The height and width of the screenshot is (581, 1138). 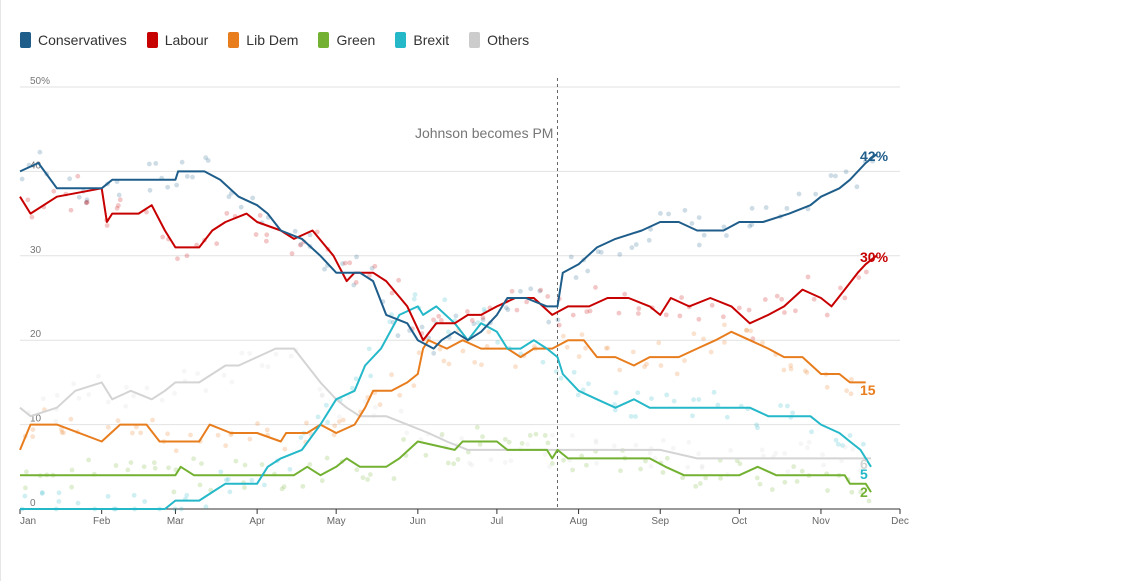 I want to click on legend-label-brexit: Brexit, so click(x=431, y=40).